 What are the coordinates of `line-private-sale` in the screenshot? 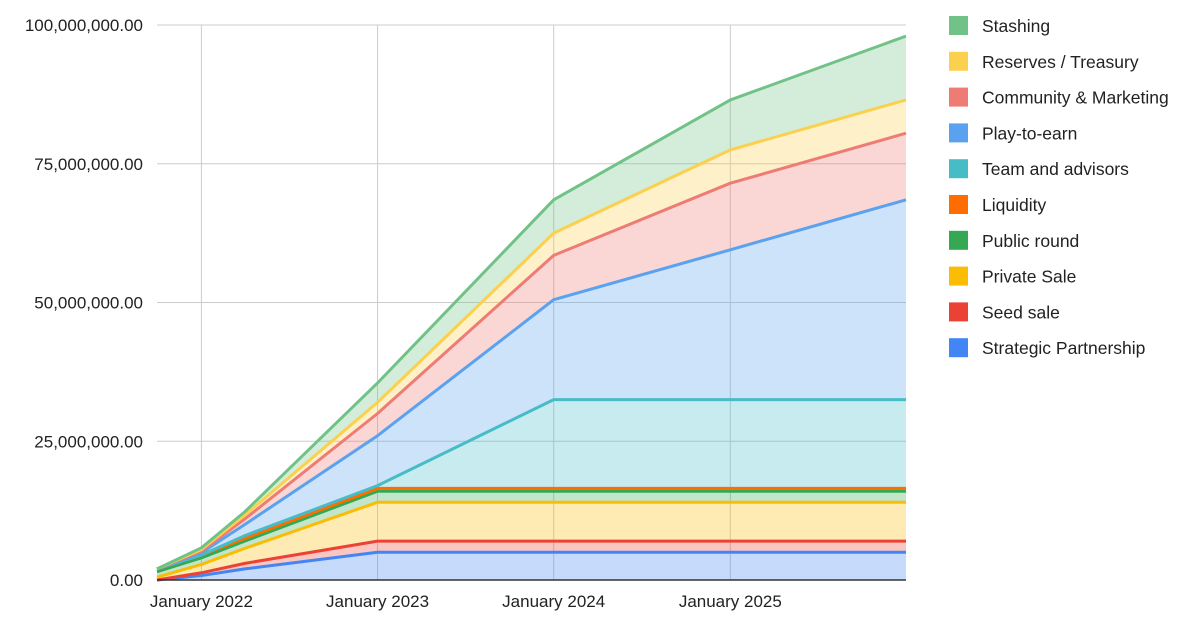 It's located at (531, 539).